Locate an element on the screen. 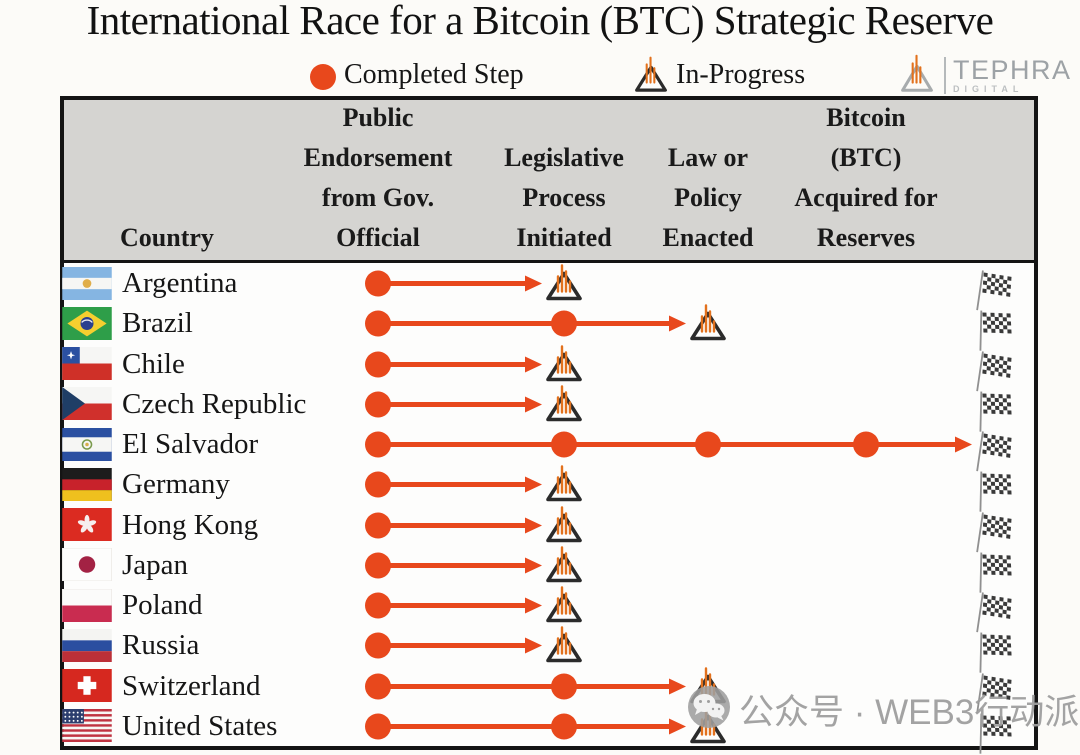 The image size is (1080, 755). table-row: Russia is located at coordinates (548, 649).